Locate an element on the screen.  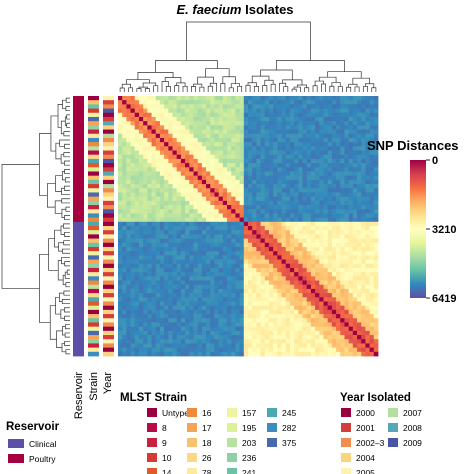
legend-swatch is located at coordinates (393, 442).